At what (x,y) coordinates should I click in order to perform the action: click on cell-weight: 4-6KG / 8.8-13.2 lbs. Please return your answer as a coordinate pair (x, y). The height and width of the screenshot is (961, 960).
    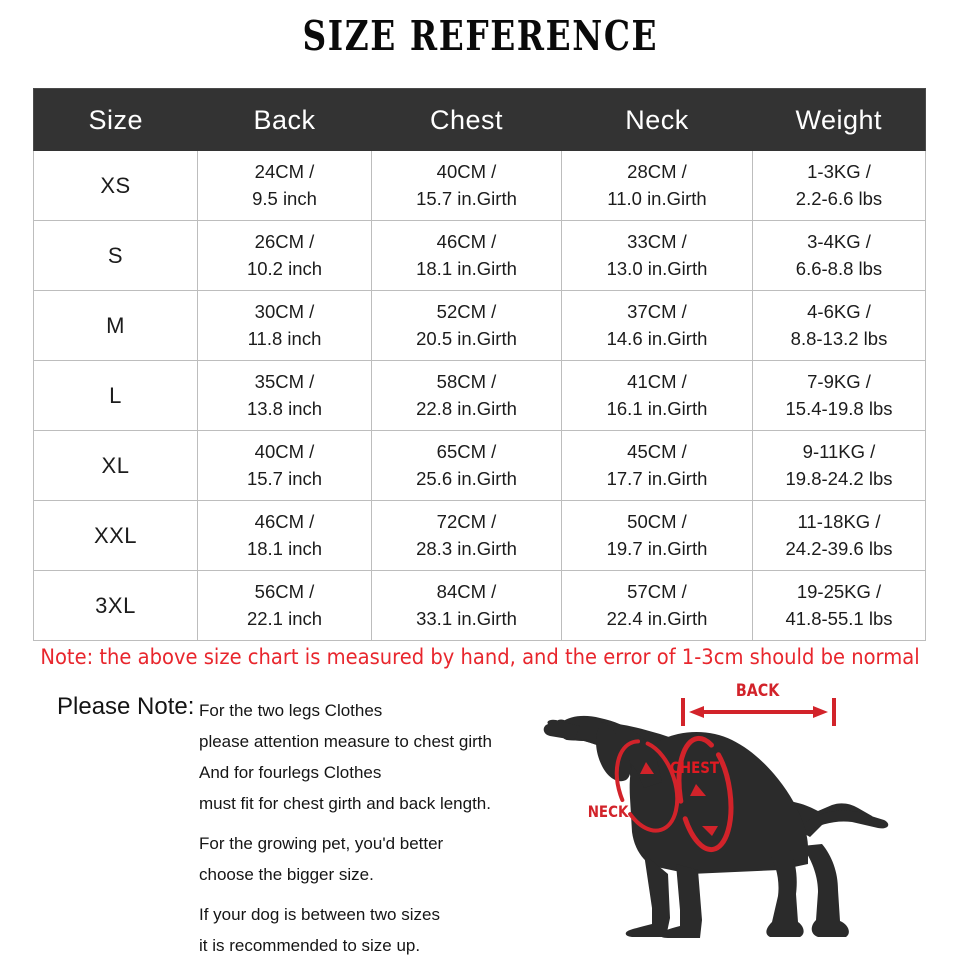
    Looking at the image, I should click on (839, 325).